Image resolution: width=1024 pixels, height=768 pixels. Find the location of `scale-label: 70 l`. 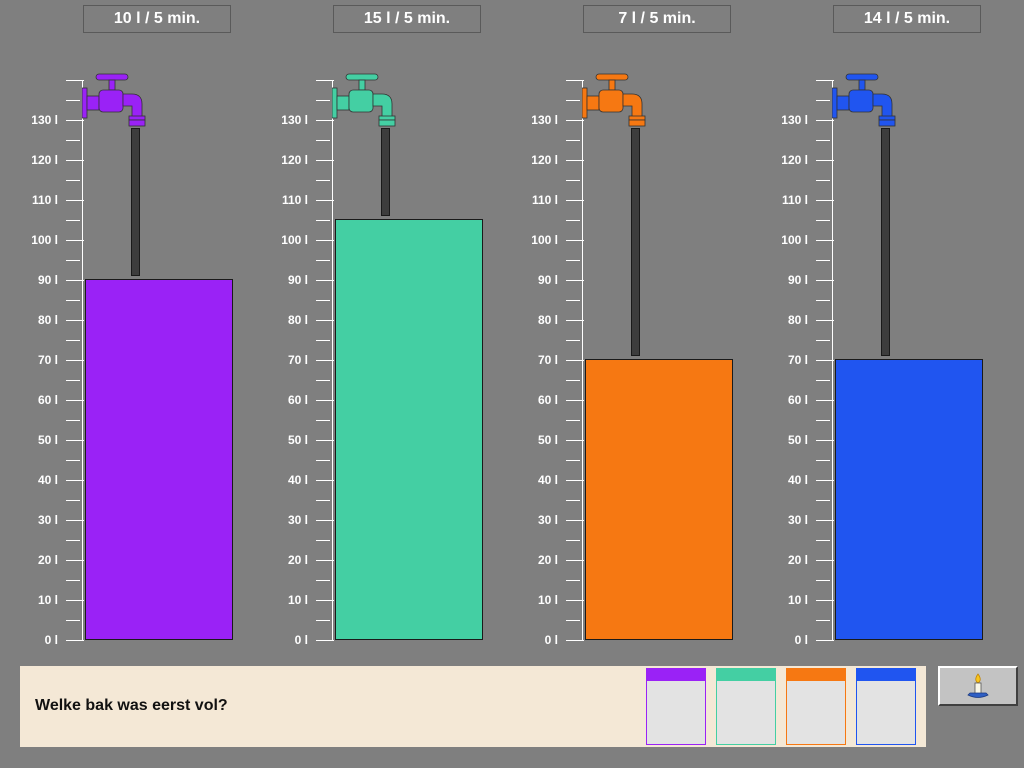

scale-label: 70 l is located at coordinates (797, 360).